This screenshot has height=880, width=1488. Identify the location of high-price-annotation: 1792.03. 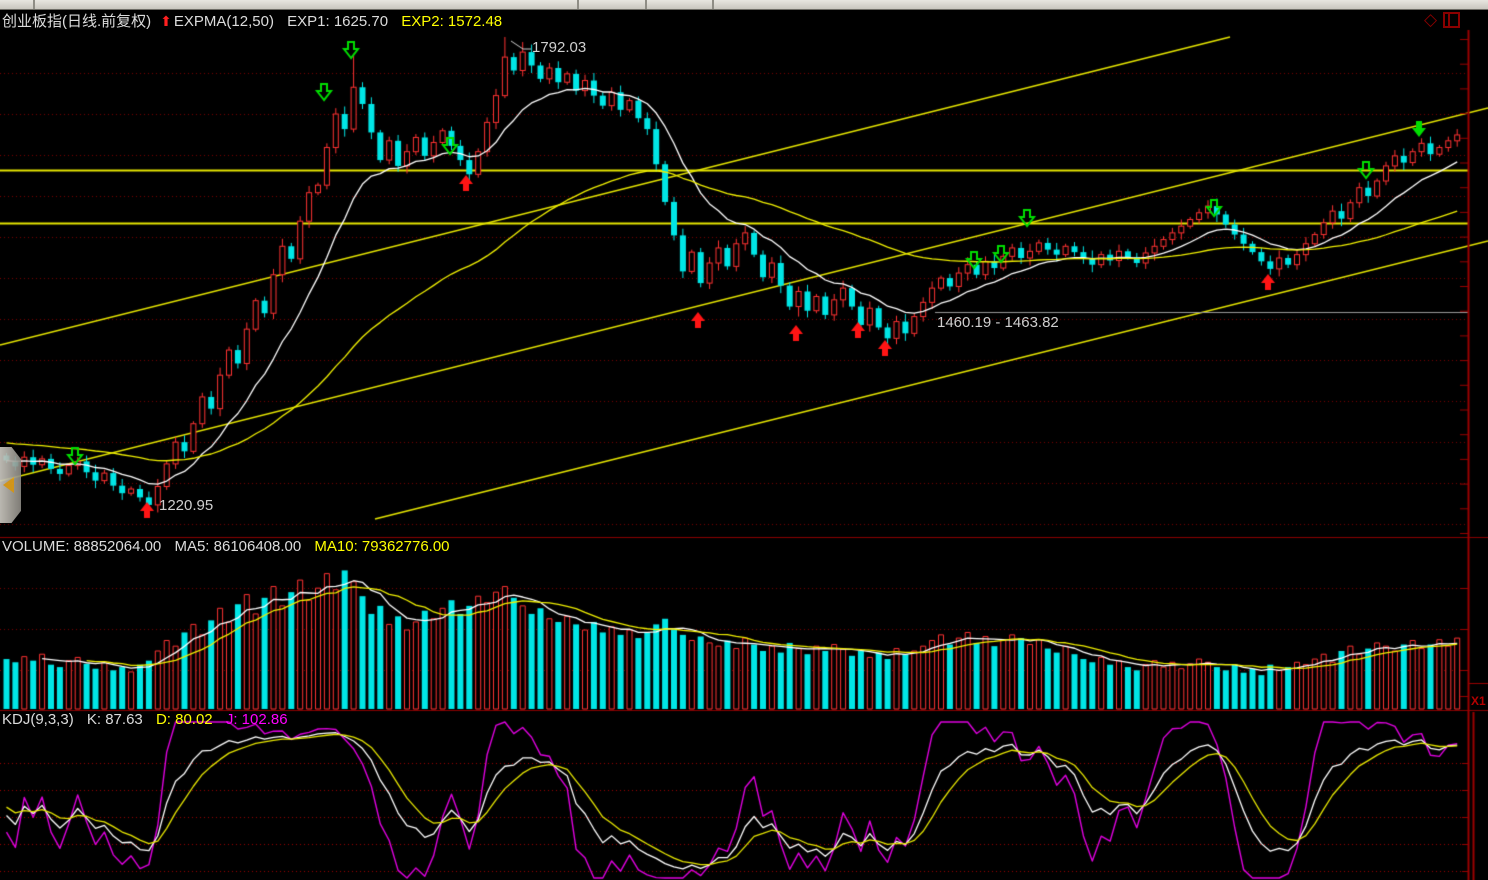
(559, 47).